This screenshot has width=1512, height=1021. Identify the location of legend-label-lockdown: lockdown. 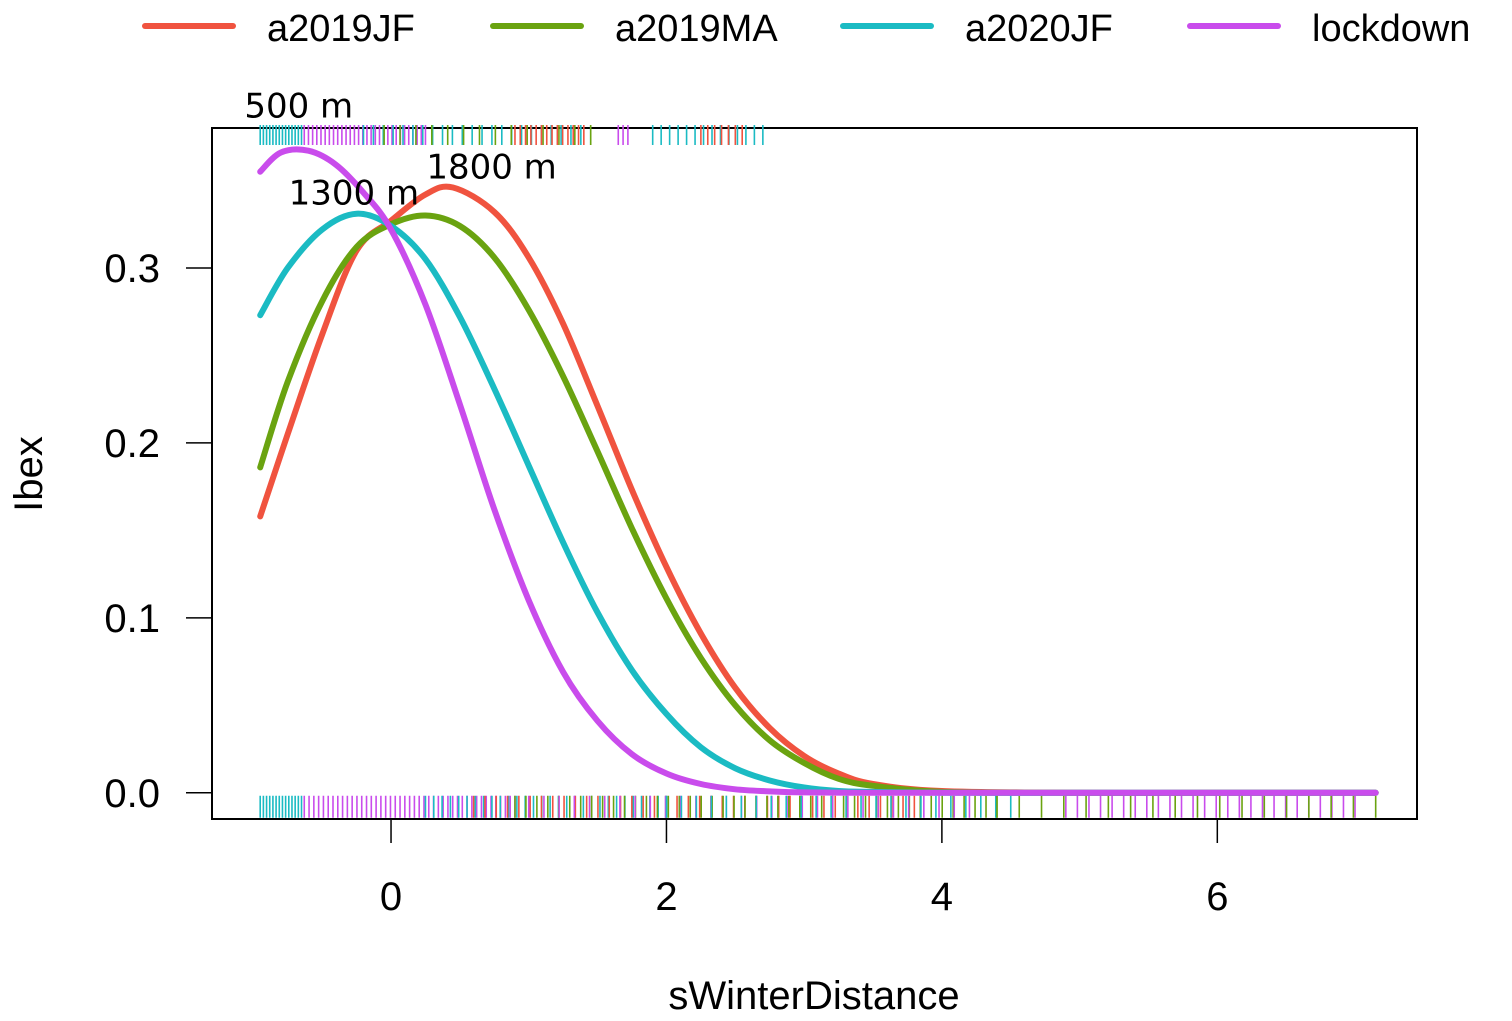
(1391, 29).